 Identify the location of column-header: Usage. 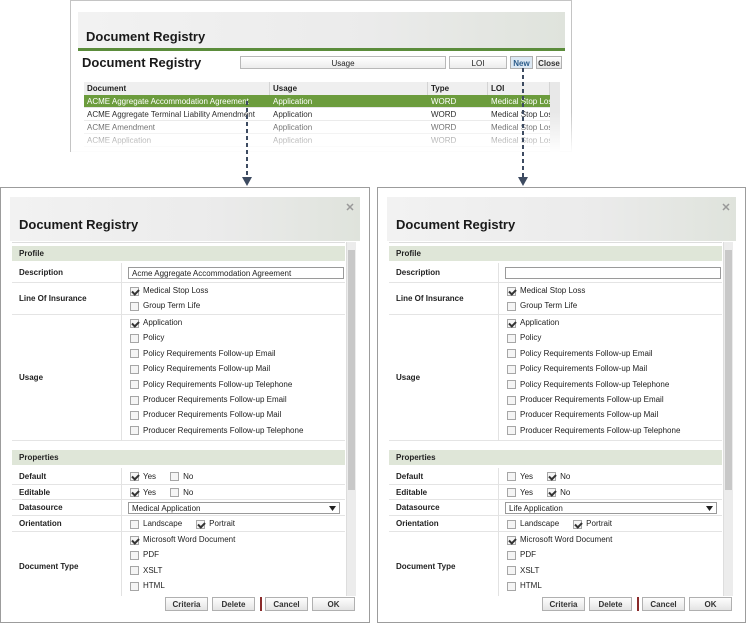
(349, 88).